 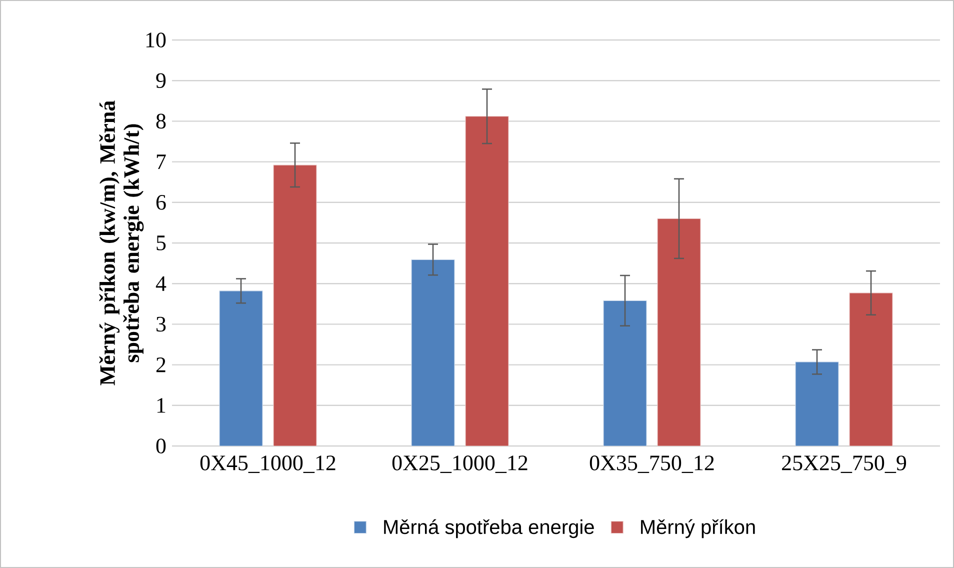 What do you see at coordinates (161, 405) in the screenshot?
I see `y-tick-label: 1` at bounding box center [161, 405].